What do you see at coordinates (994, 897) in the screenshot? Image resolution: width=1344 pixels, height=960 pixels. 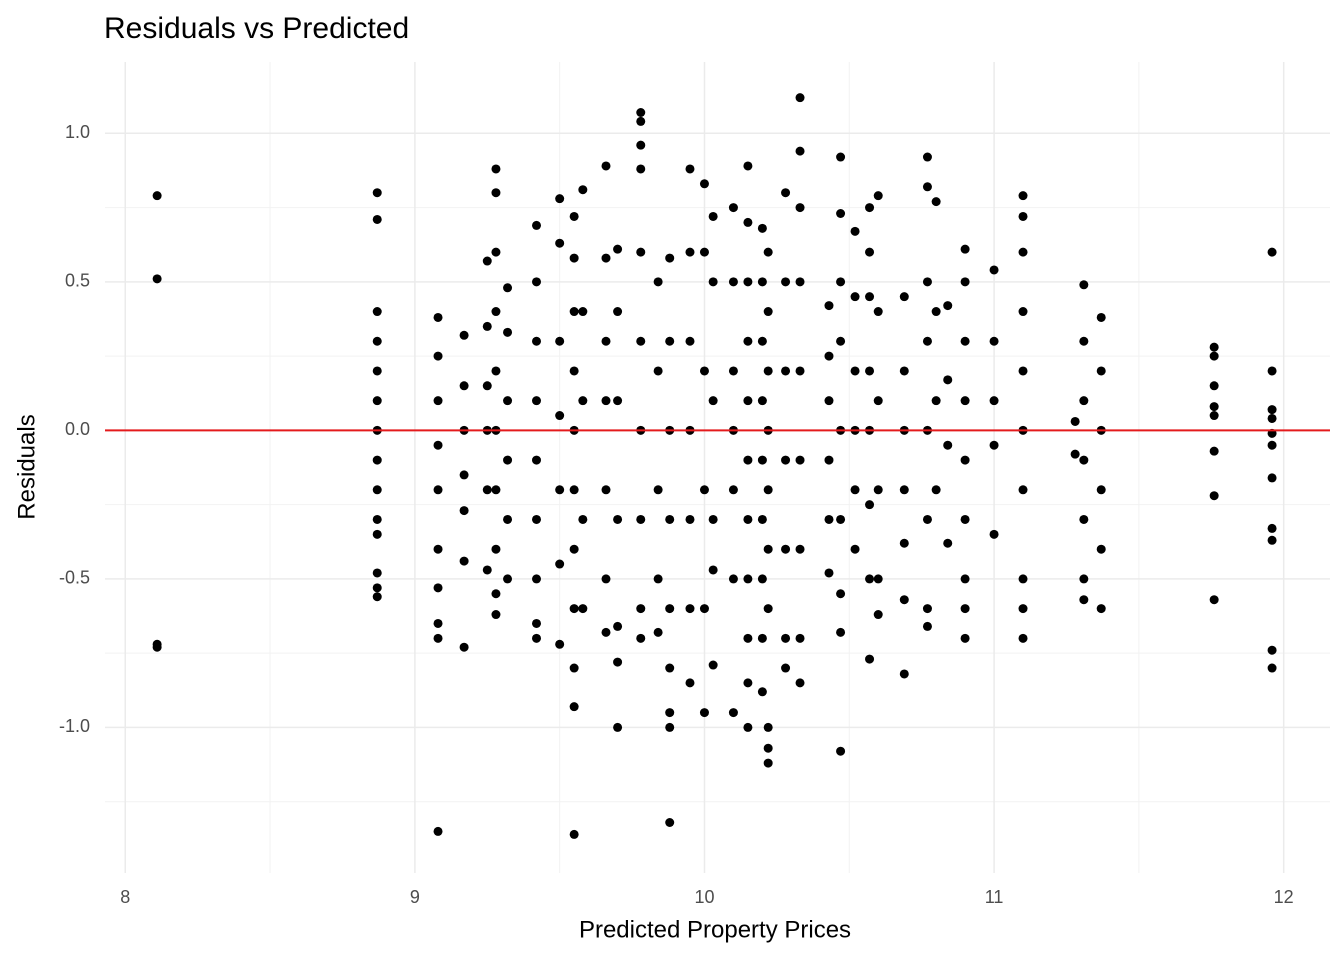 I see `x-tick-label: 11` at bounding box center [994, 897].